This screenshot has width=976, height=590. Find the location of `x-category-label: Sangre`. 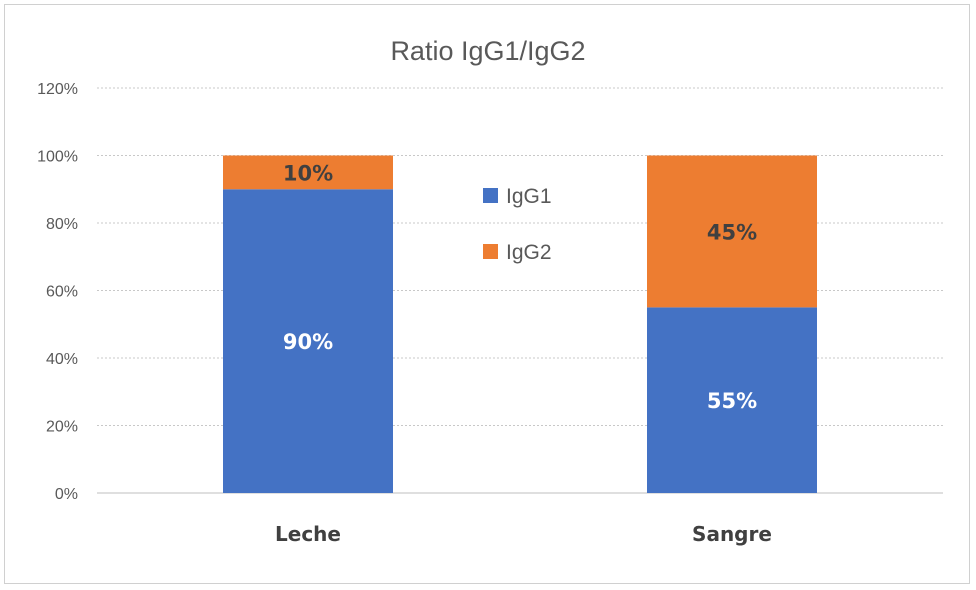

x-category-label: Sangre is located at coordinates (732, 534).